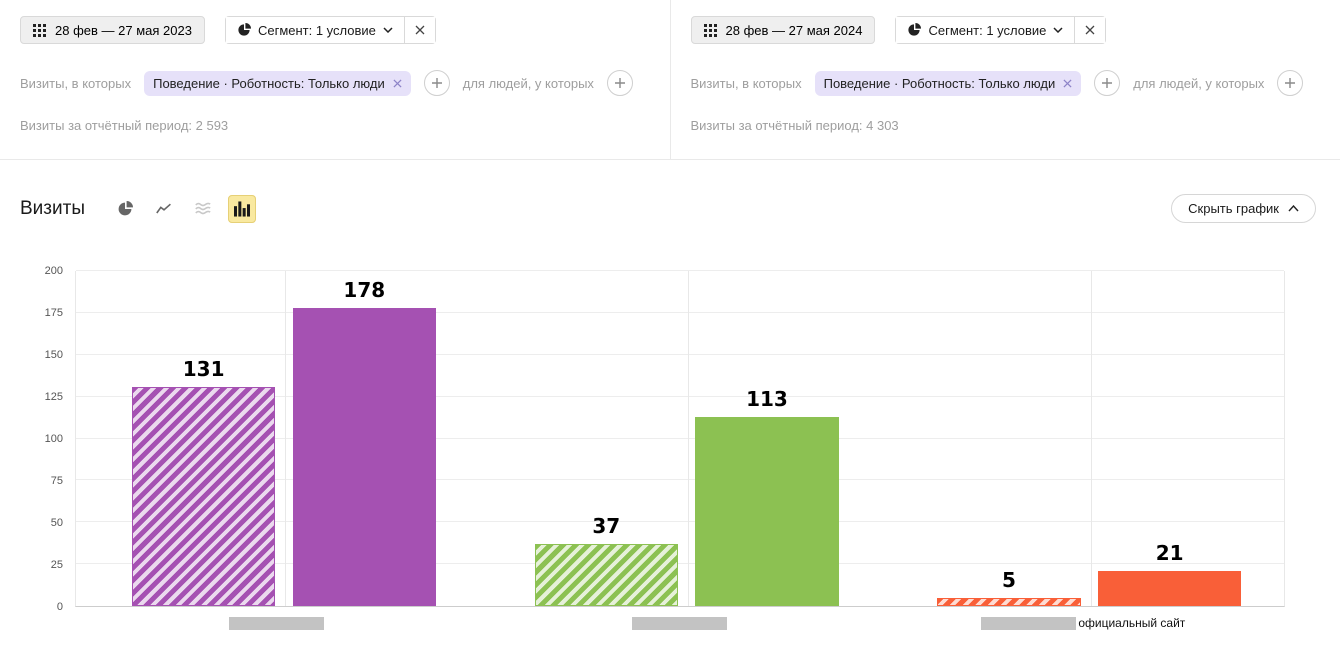  I want to click on y-tick-label: 100, so click(53, 439).